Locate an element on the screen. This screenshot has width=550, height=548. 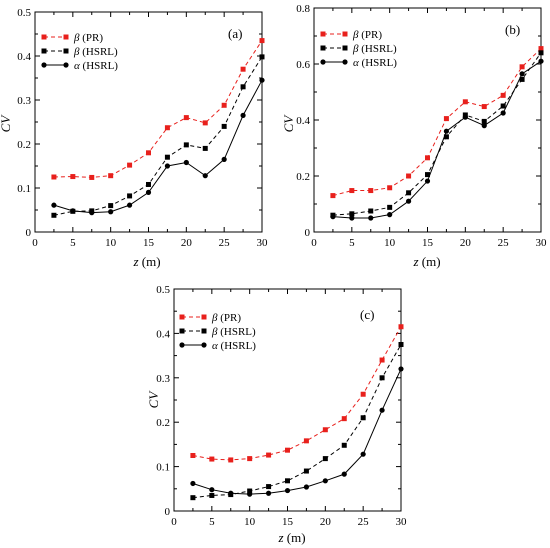
panel-b-legend-name-hsrl_beta: (HSRL) is located at coordinates (377, 49).